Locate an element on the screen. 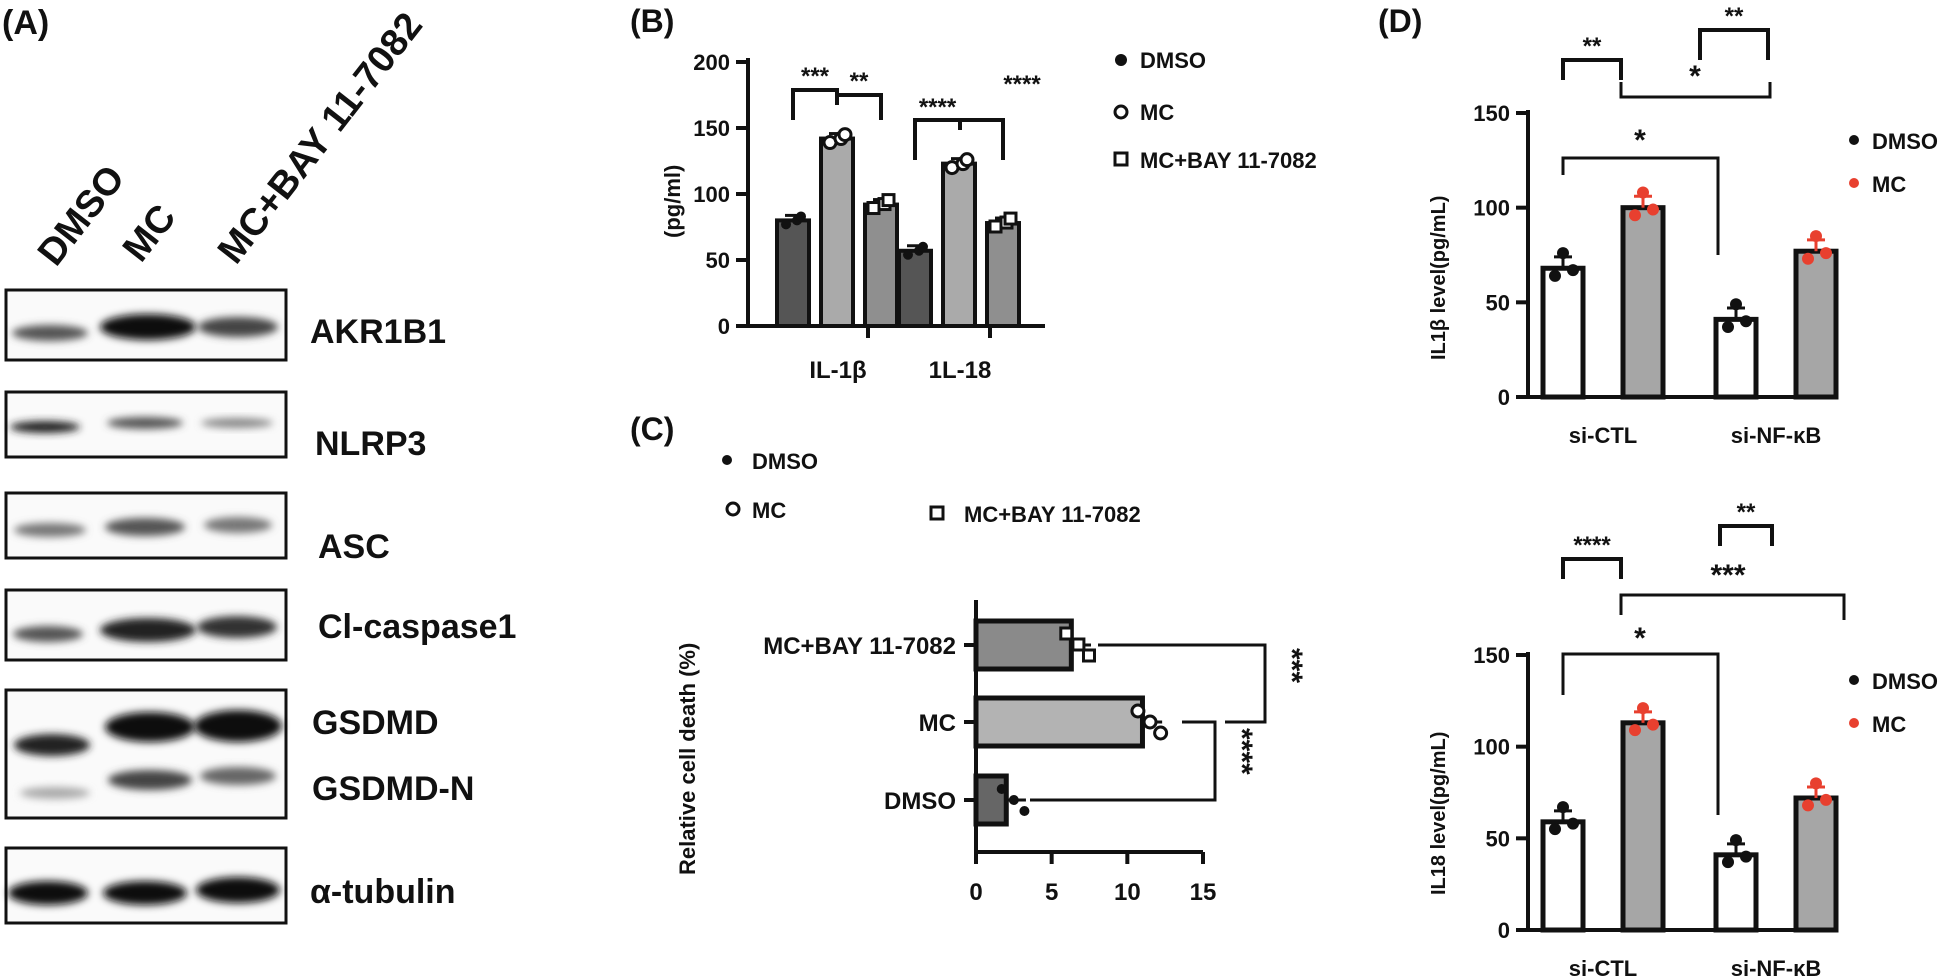 The image size is (1955, 979). x-tick-label: 1L-18 is located at coordinates (960, 370).